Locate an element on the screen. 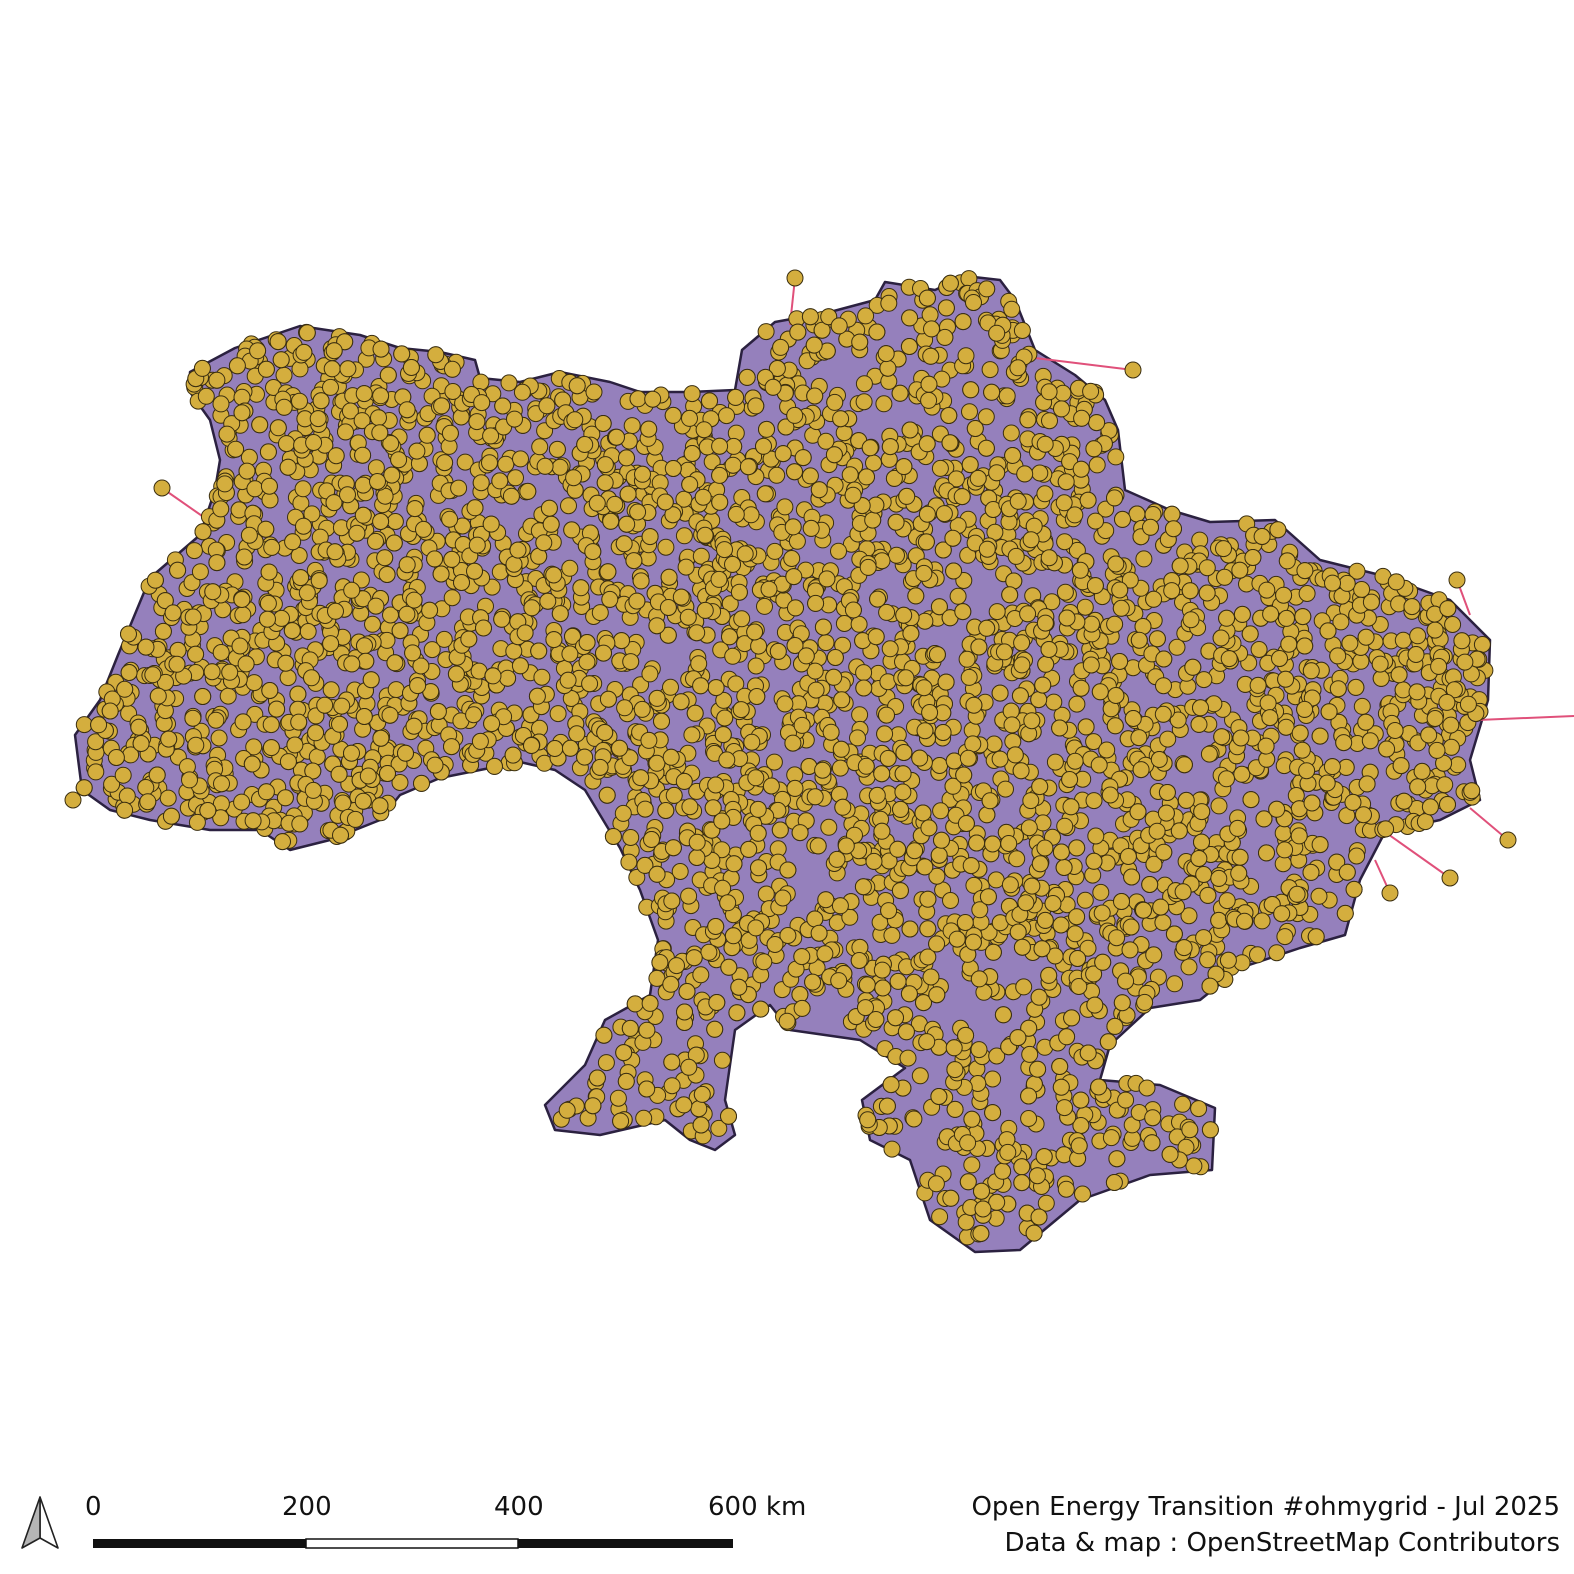 This screenshot has height=1574, width=1574. power-line is located at coordinates (1417, 855).